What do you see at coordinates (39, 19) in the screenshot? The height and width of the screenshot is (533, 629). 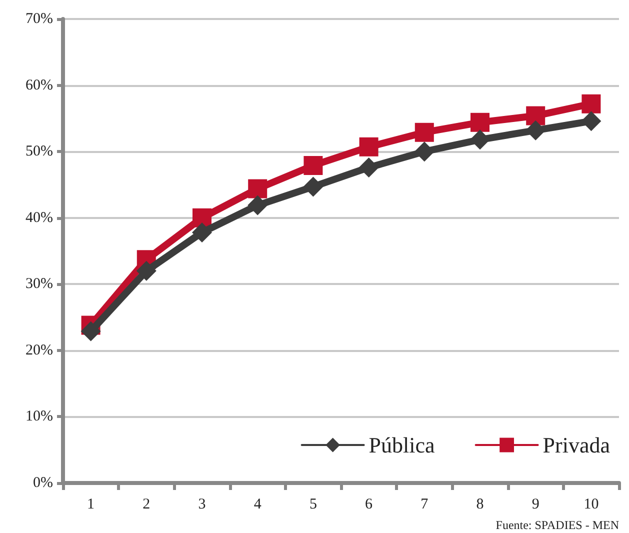 I see `y-tick-label: 70%` at bounding box center [39, 19].